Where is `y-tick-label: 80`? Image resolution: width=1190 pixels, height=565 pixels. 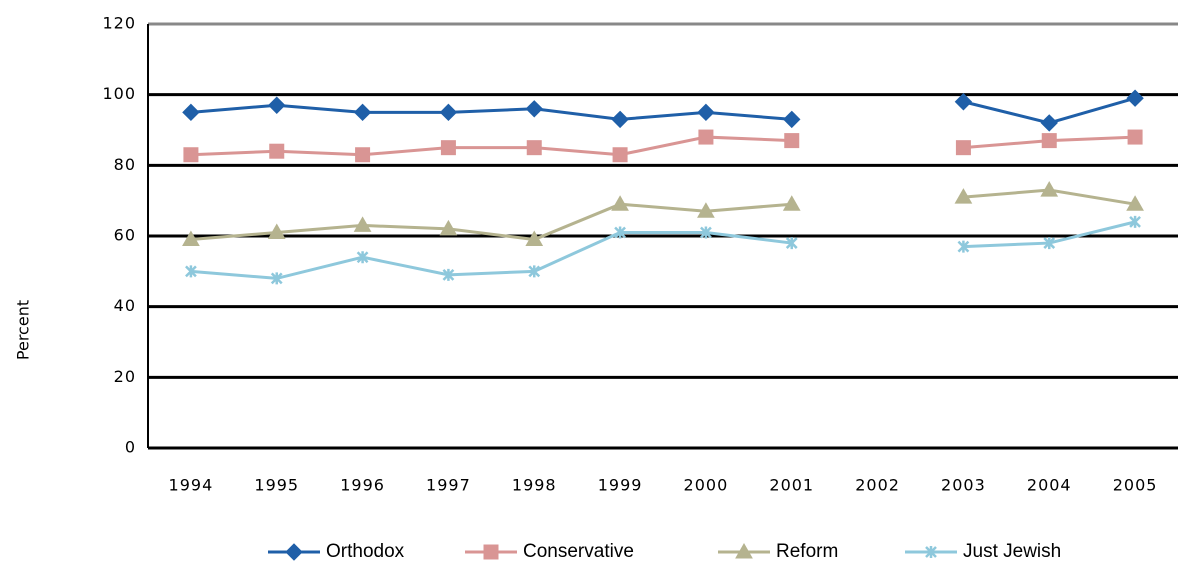 y-tick-label: 80 is located at coordinates (125, 164).